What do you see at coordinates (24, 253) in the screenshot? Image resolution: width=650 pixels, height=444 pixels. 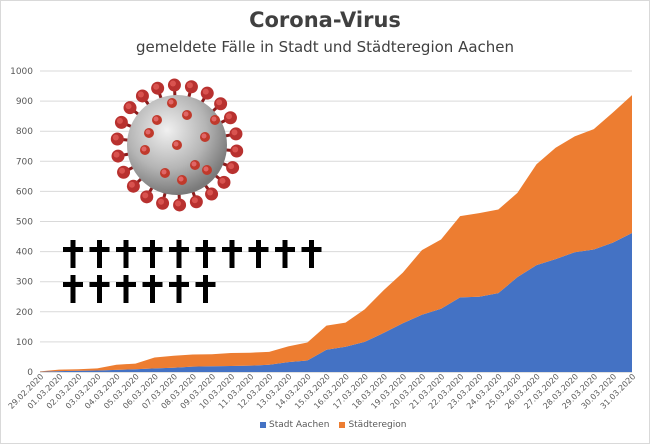 I see `y-tick-label: 400` at bounding box center [24, 253].